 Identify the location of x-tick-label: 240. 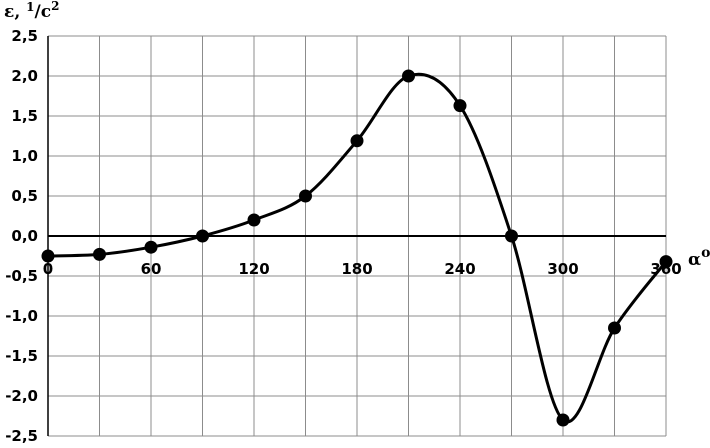
(459, 269).